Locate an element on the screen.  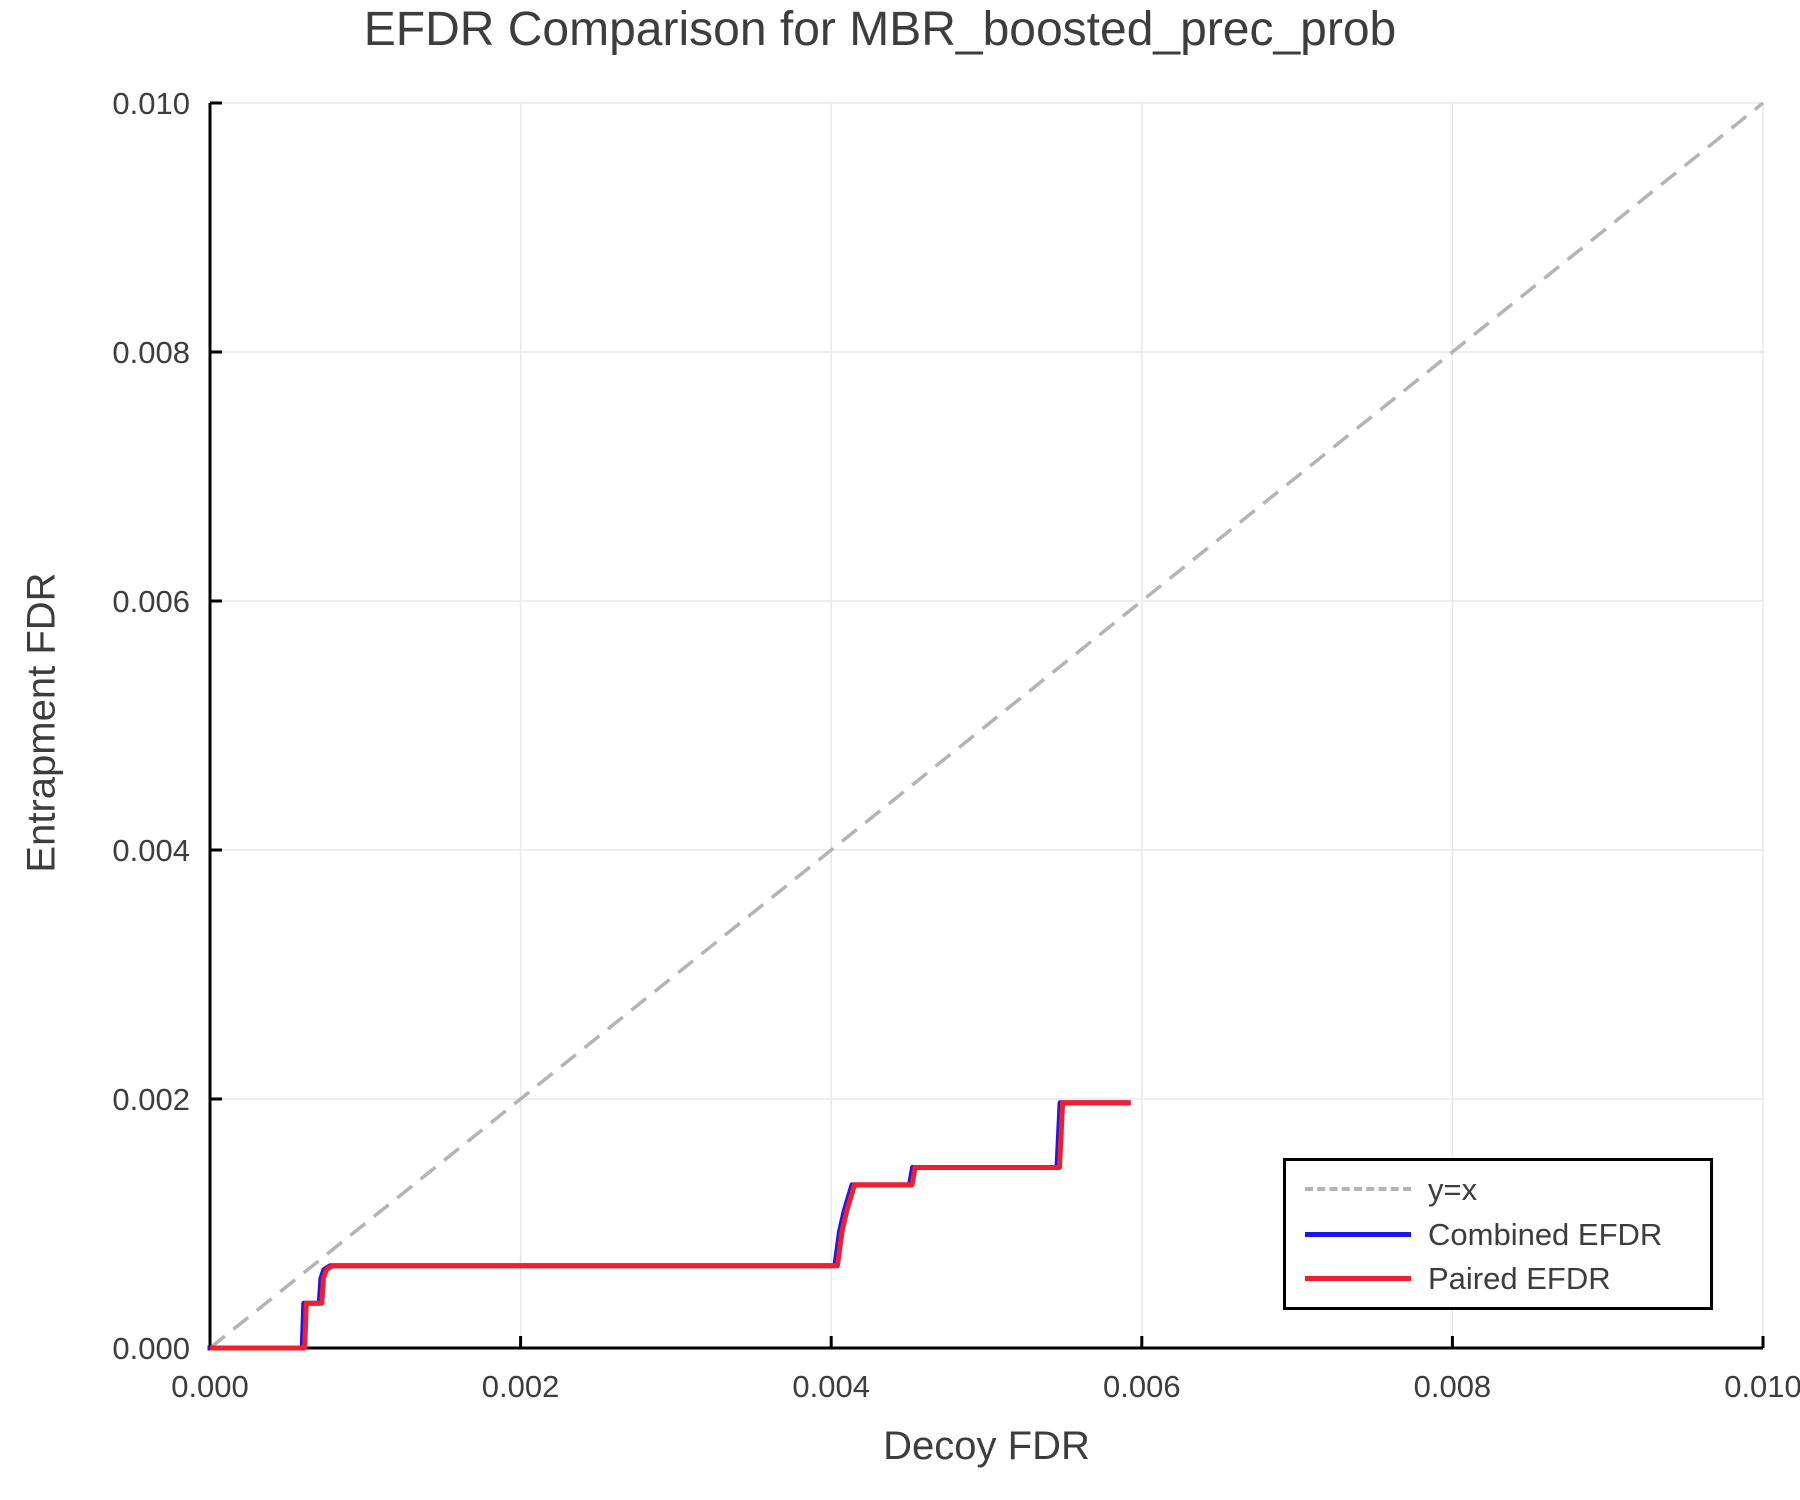
y-tick-label: 0.010 is located at coordinates (151, 103).